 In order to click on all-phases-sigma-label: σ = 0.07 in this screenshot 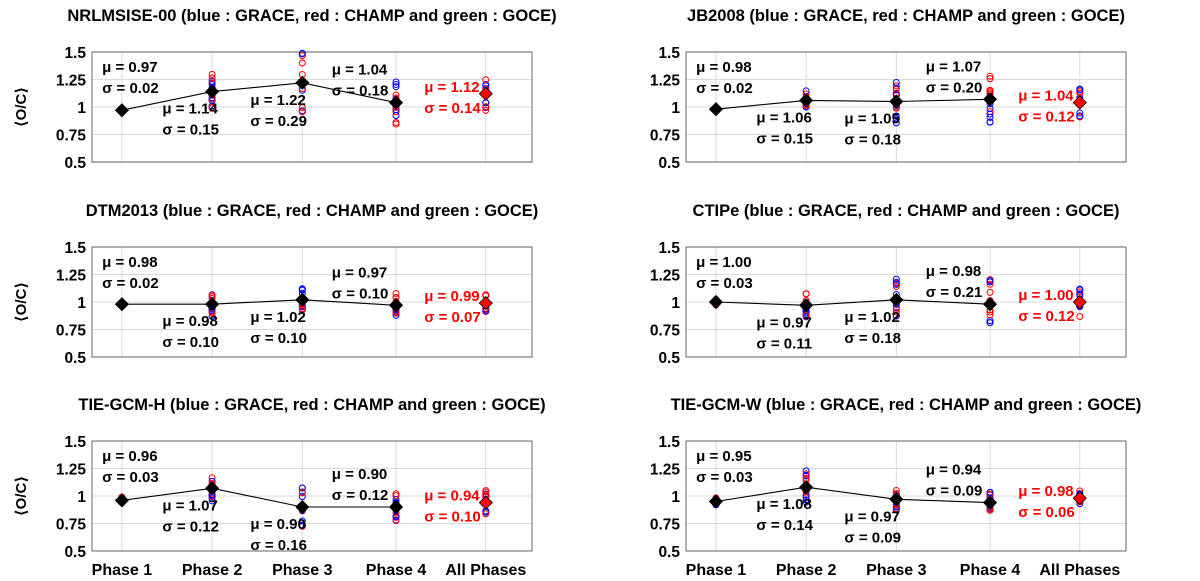, I will do `click(452, 317)`.